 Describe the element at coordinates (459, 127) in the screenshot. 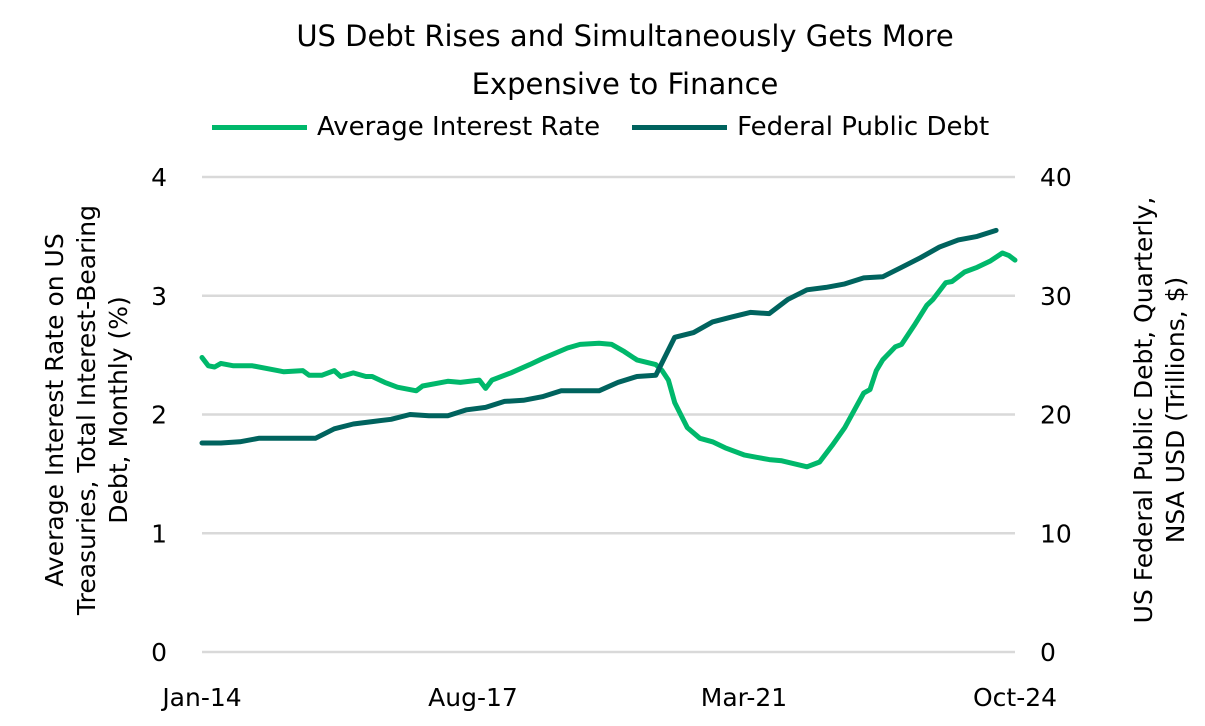

I see `legend-label-average-interest-rate: Average Interest Rate` at that location.